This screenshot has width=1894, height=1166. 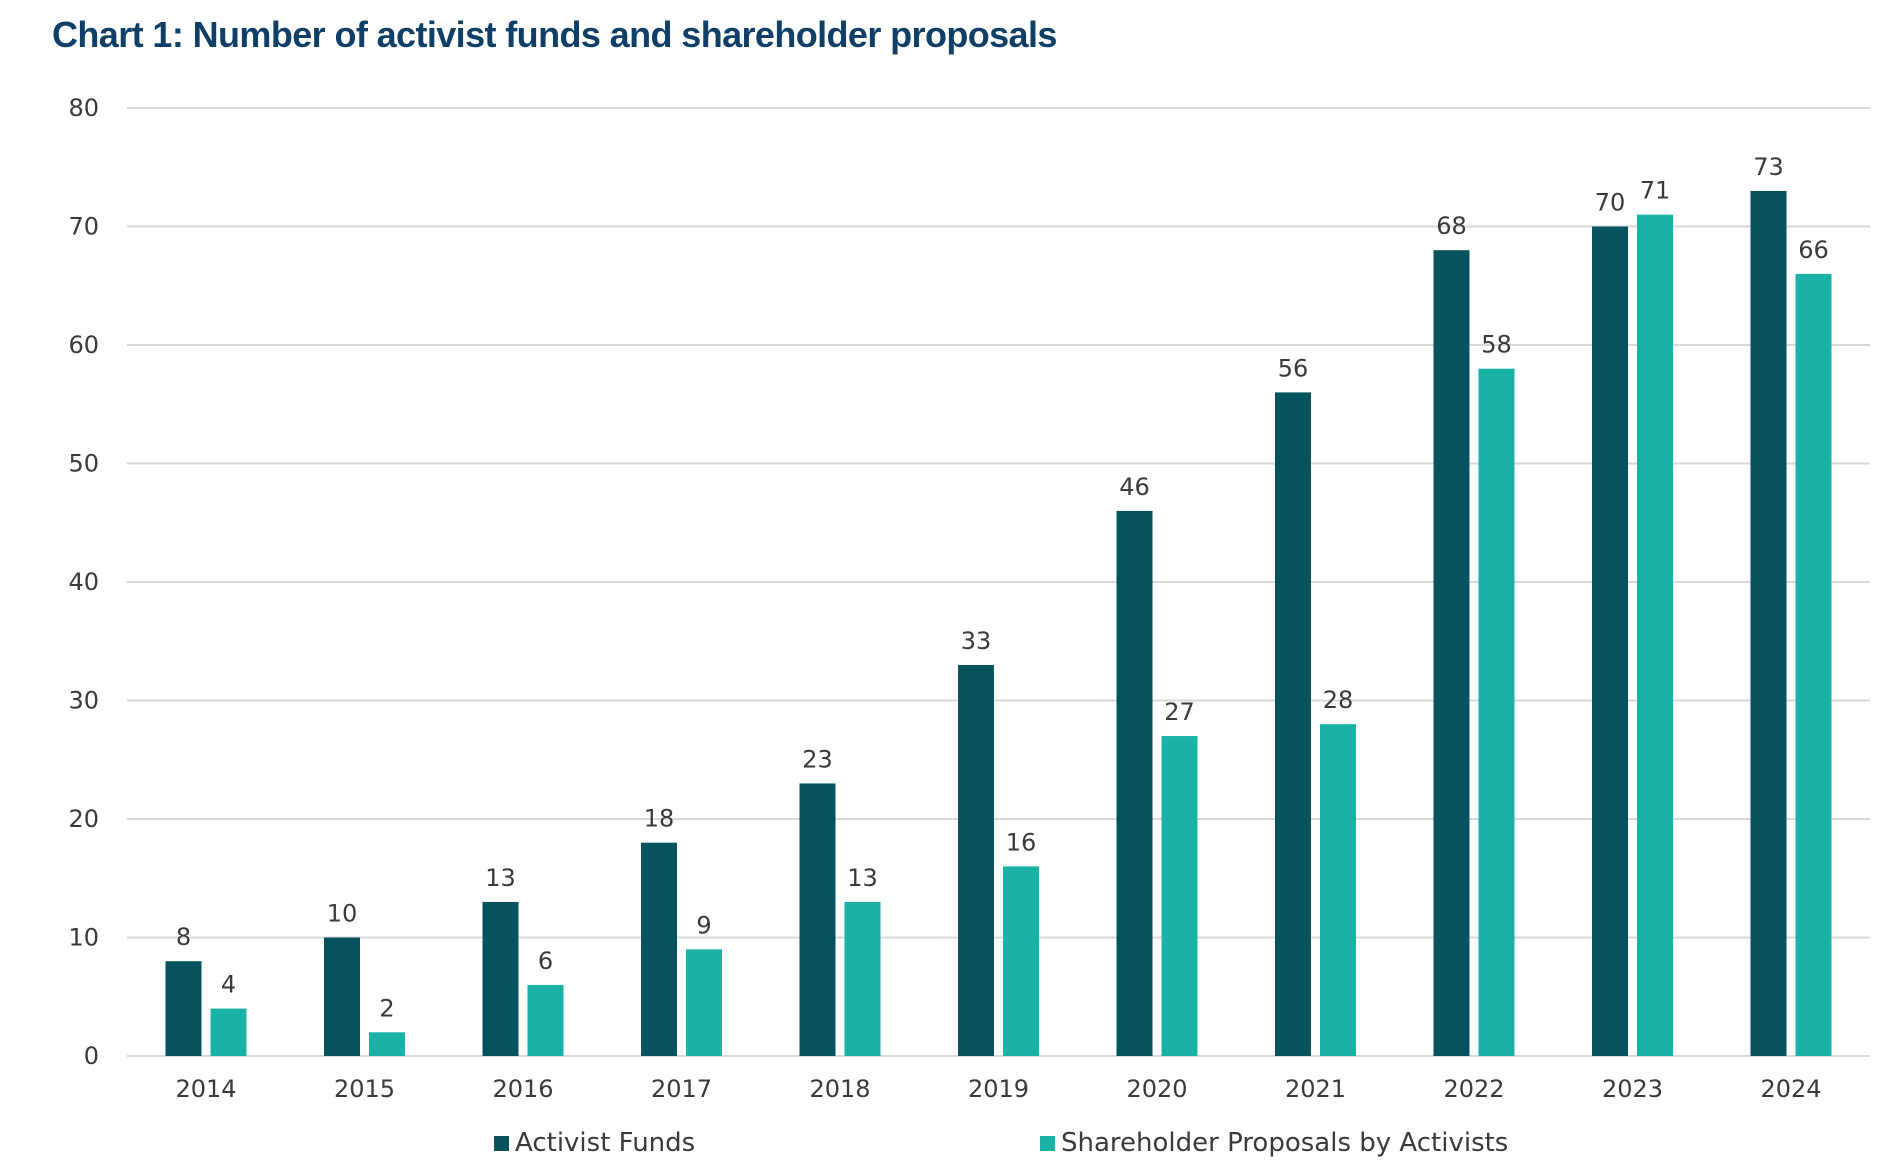 What do you see at coordinates (1610, 203) in the screenshot?
I see `data-label: 70` at bounding box center [1610, 203].